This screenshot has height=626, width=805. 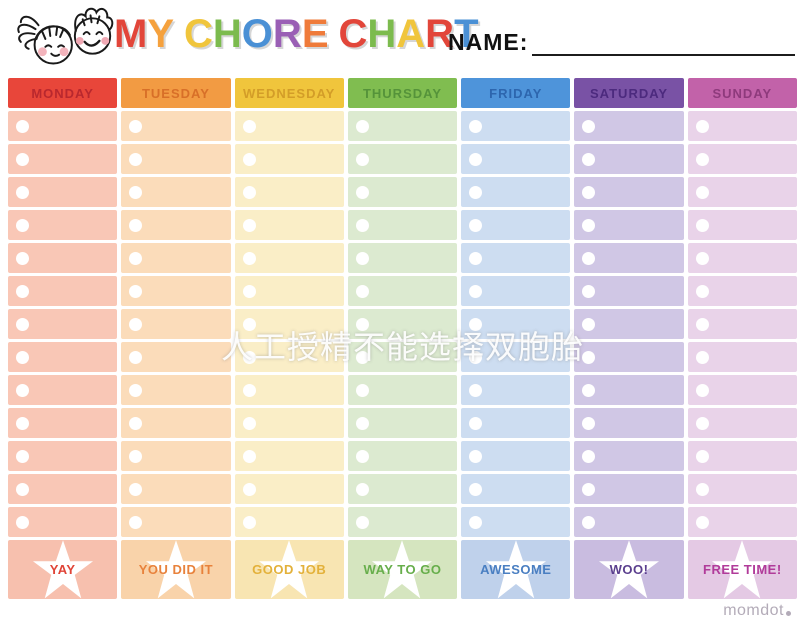 I want to click on cheek, so click(x=79, y=40).